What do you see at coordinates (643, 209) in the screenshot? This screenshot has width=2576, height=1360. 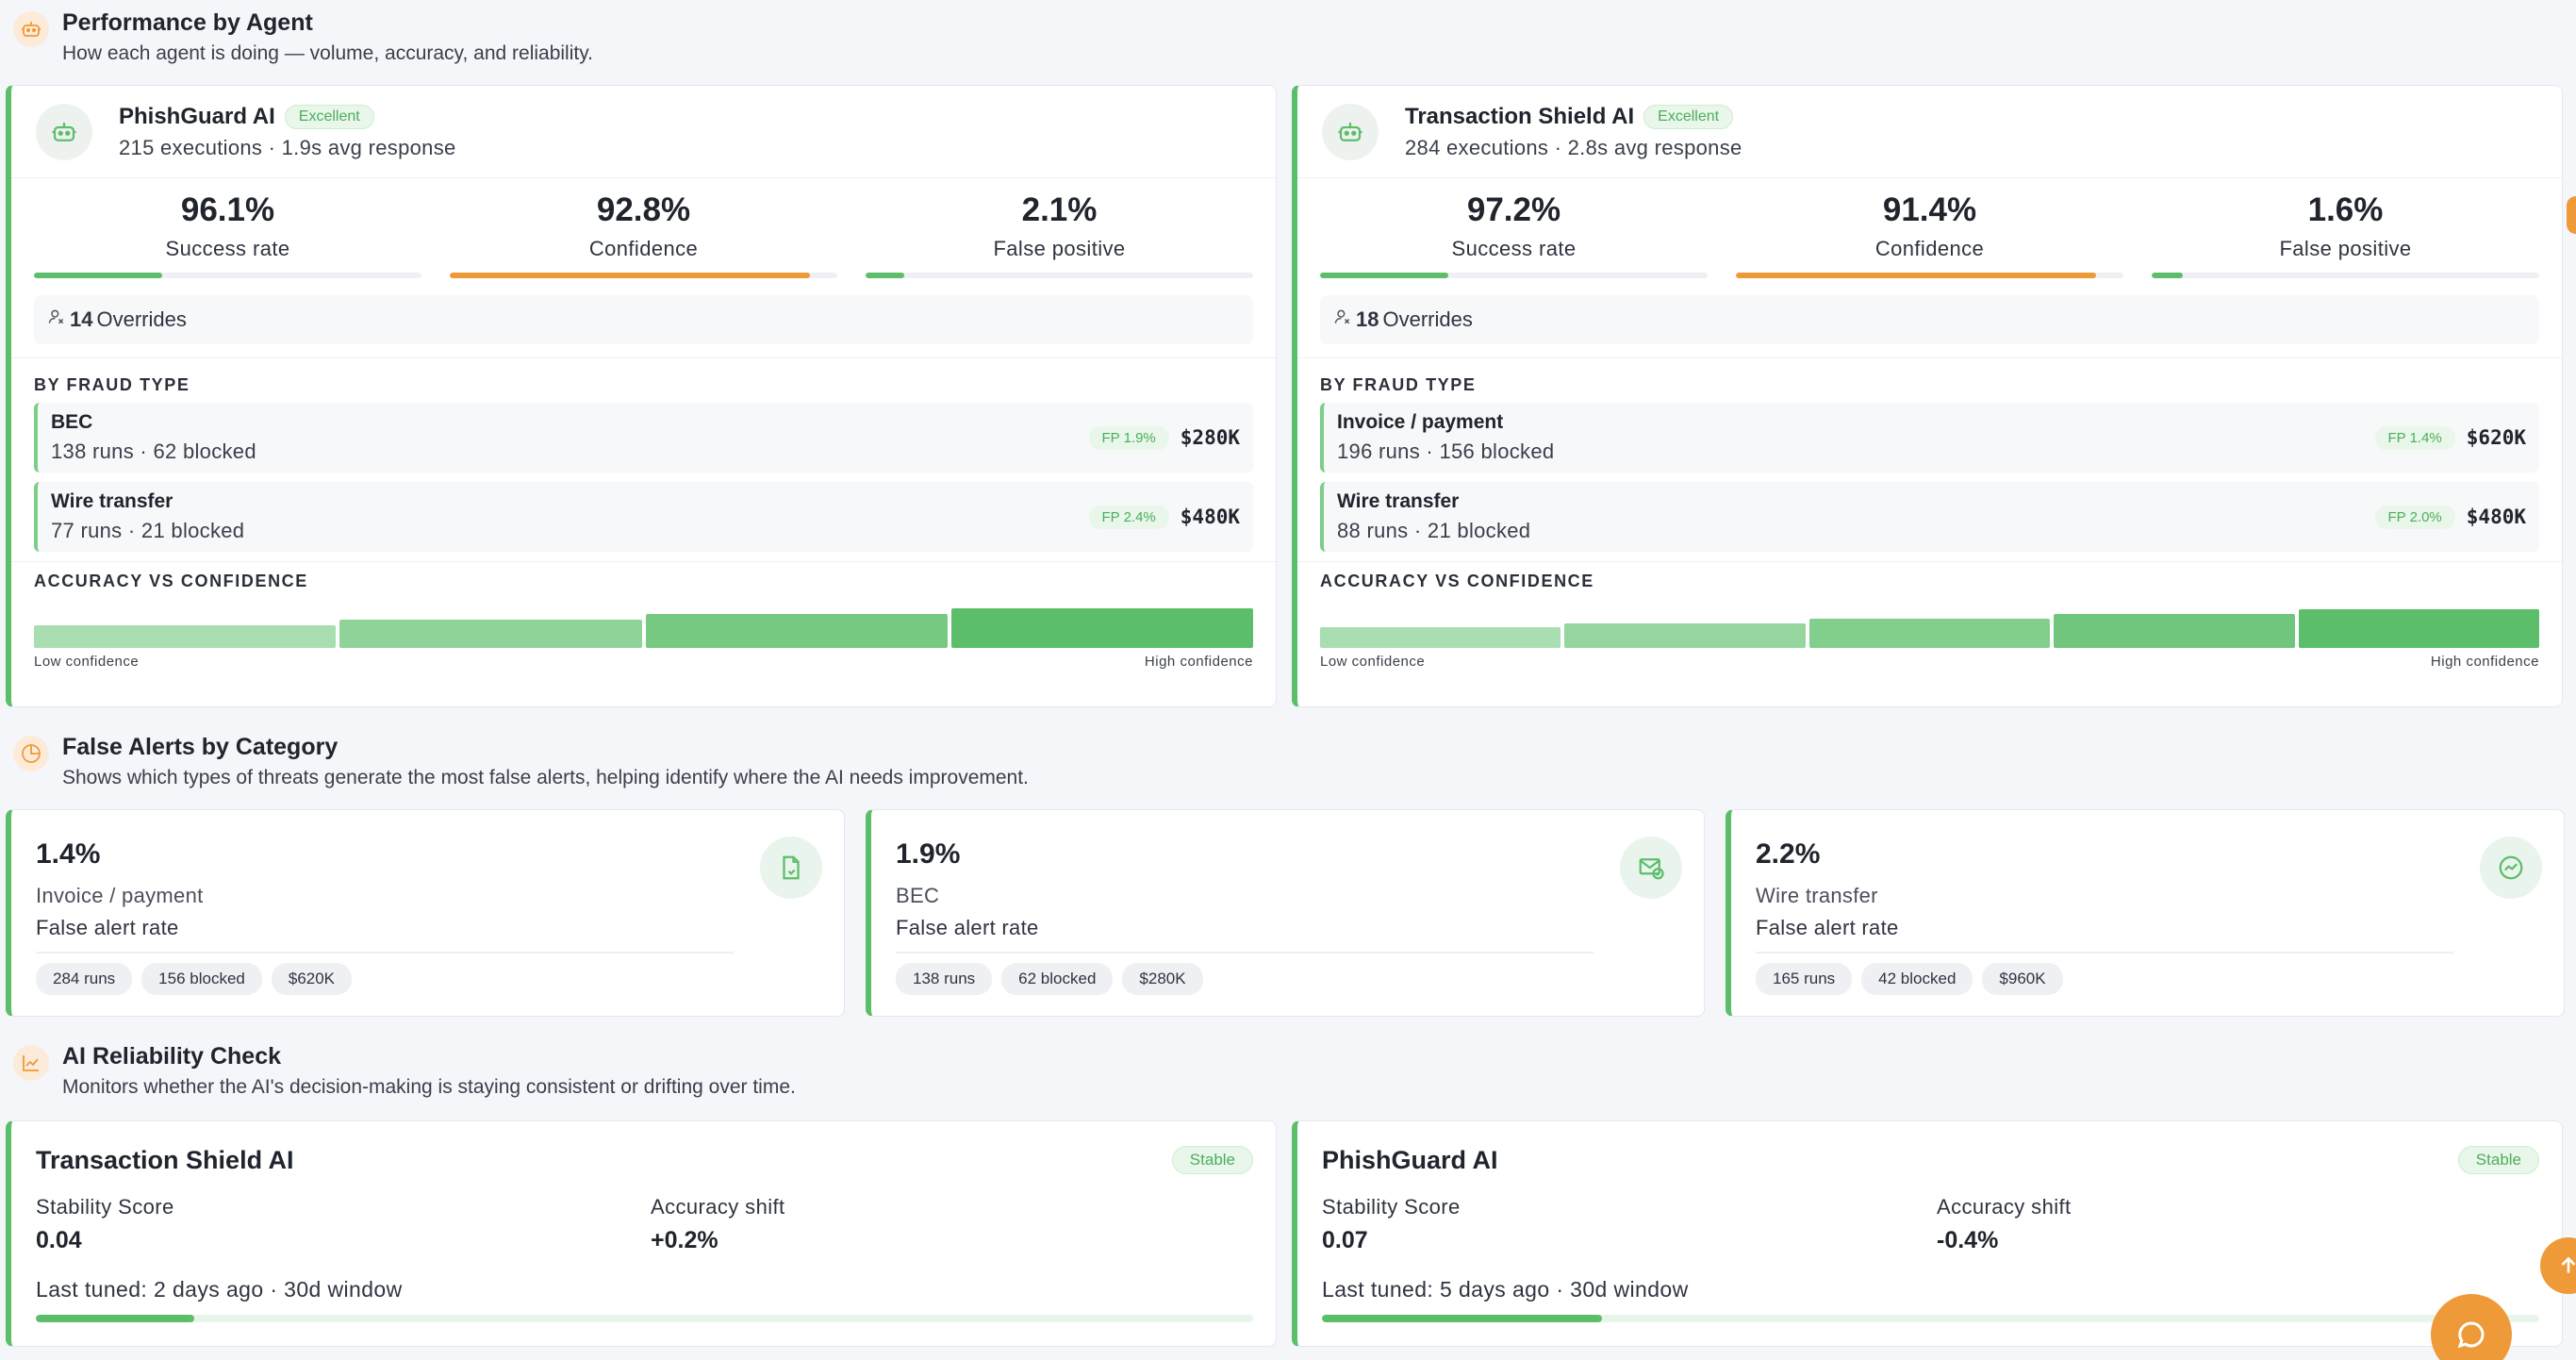 I see `metric-value: 92.8%` at bounding box center [643, 209].